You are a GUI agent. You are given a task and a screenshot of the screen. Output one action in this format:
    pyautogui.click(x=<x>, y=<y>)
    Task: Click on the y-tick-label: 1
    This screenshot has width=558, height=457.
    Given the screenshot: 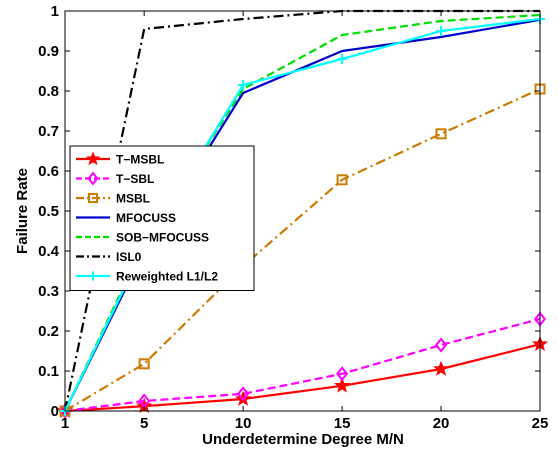 What is the action you would take?
    pyautogui.click(x=55, y=11)
    